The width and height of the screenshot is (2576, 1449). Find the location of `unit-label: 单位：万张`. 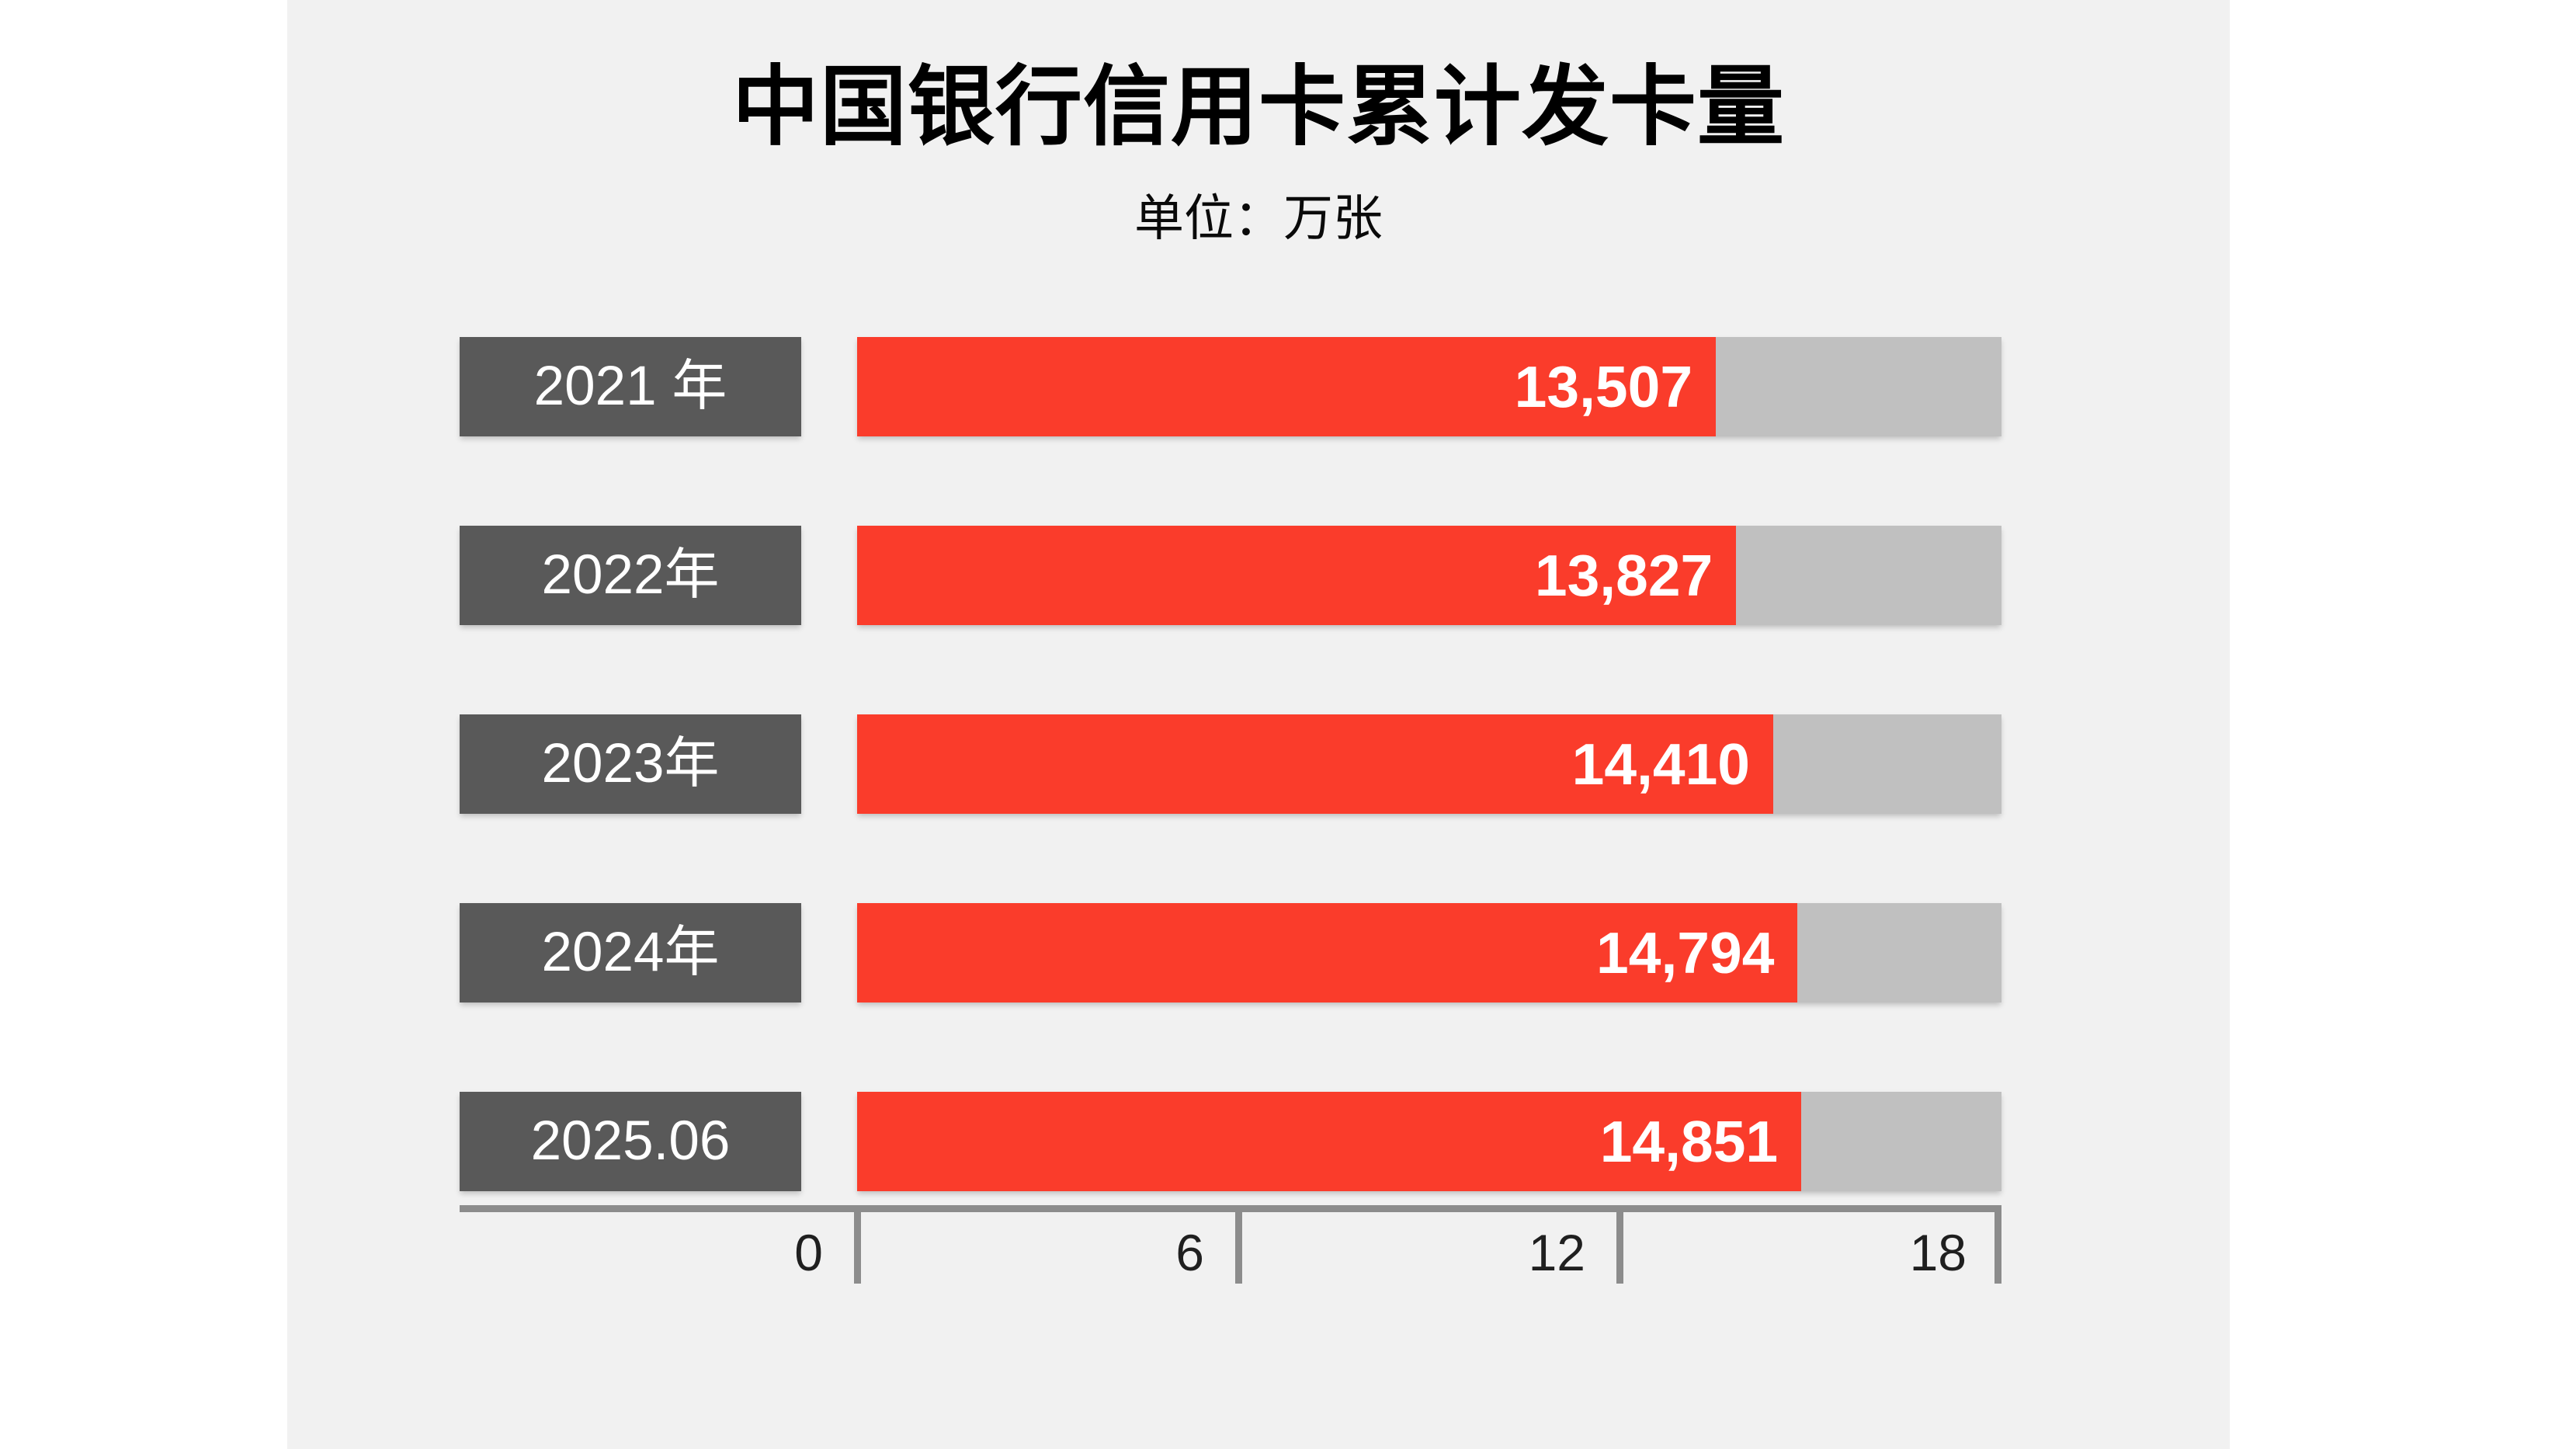

unit-label: 单位：万张 is located at coordinates (1258, 218).